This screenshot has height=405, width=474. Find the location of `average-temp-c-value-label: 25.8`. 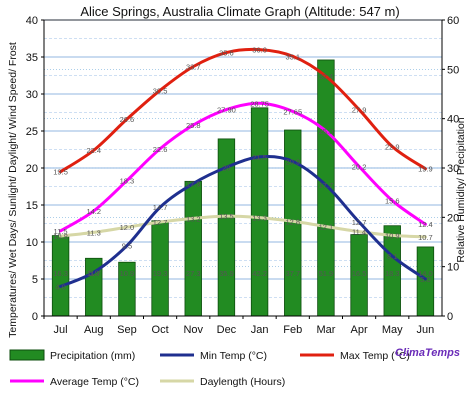

average-temp-c-value-label: 25.8 is located at coordinates (193, 125).